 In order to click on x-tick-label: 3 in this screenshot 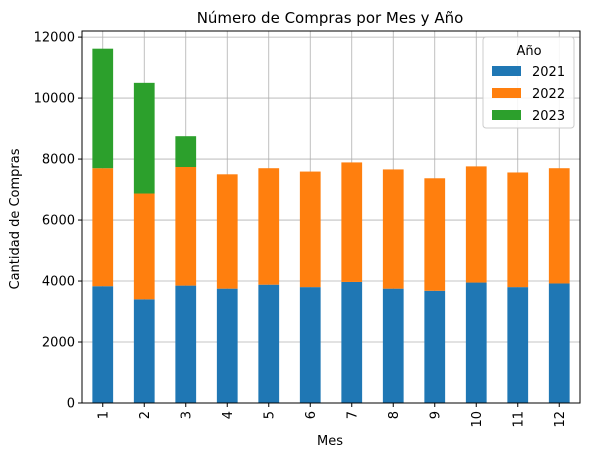, I will do `click(186, 415)`.